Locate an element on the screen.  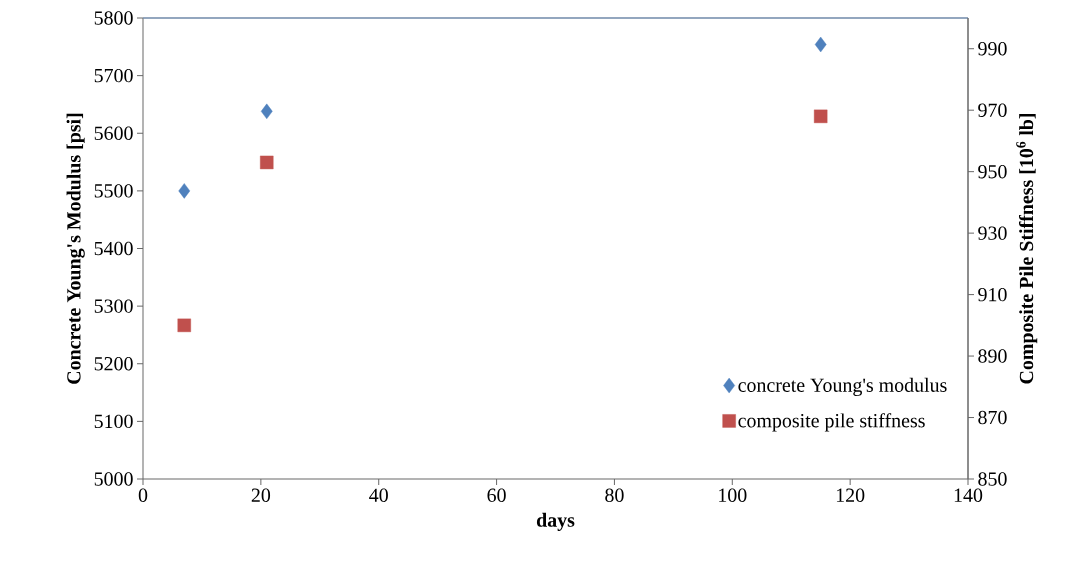
y2-tick-label: 890 is located at coordinates (992, 356).